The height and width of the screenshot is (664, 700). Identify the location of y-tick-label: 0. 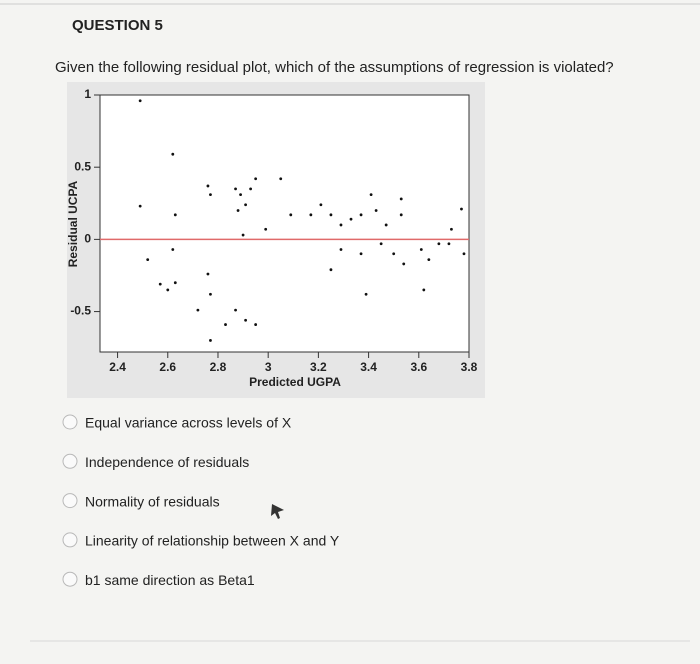
(87, 239).